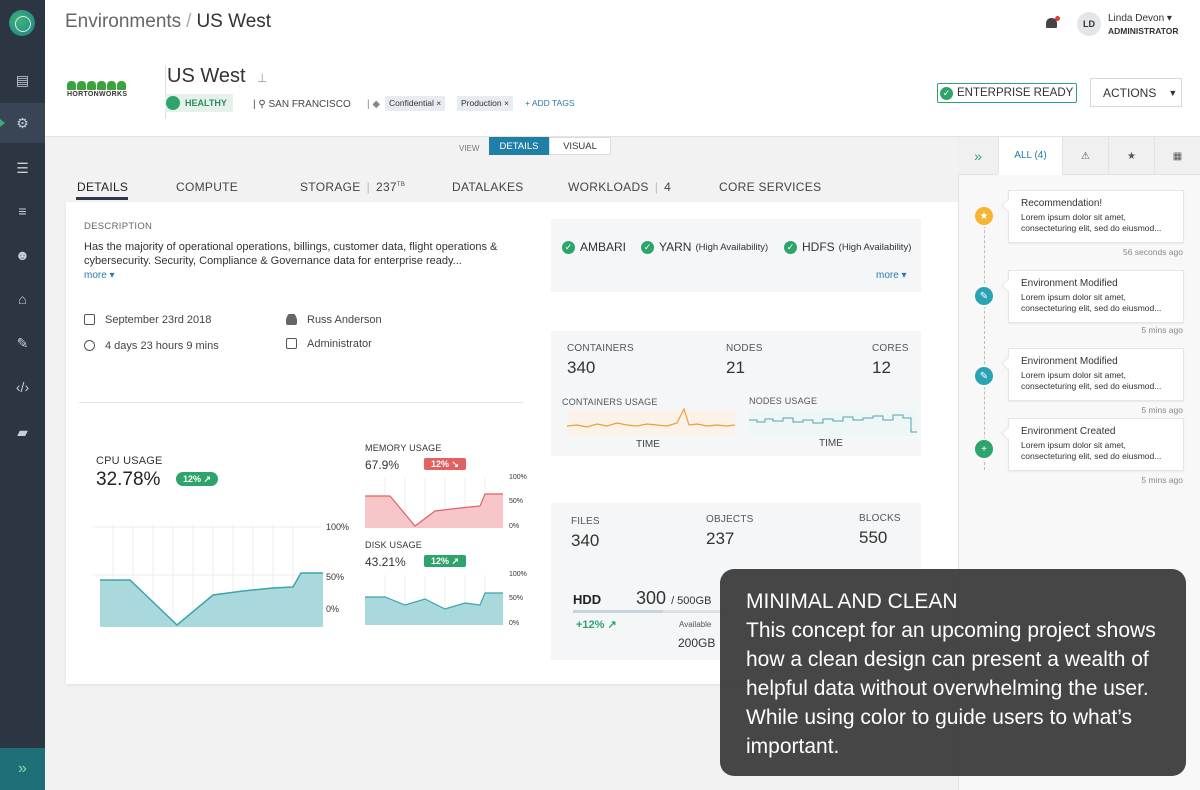 This screenshot has height=790, width=1200. I want to click on files-label: FILES, so click(585, 521).